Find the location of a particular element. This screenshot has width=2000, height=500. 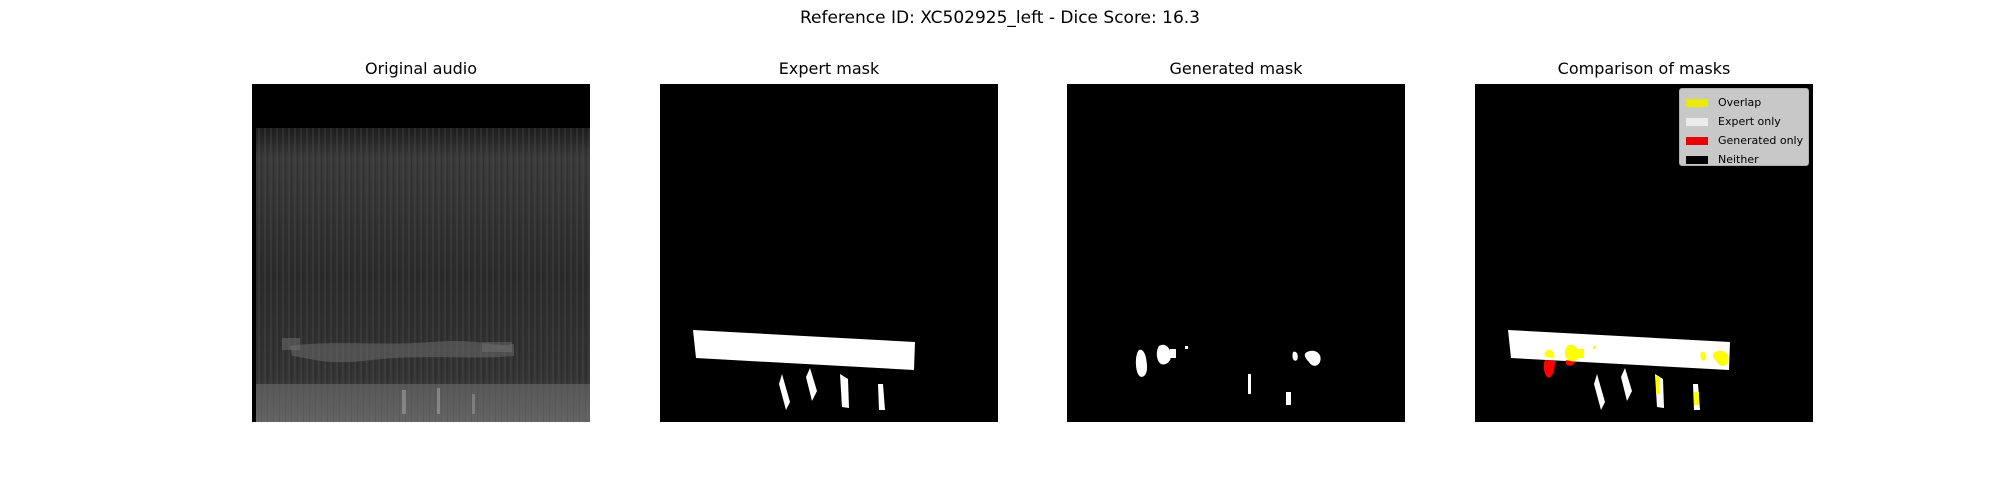

spectrogram-image is located at coordinates (421, 253).